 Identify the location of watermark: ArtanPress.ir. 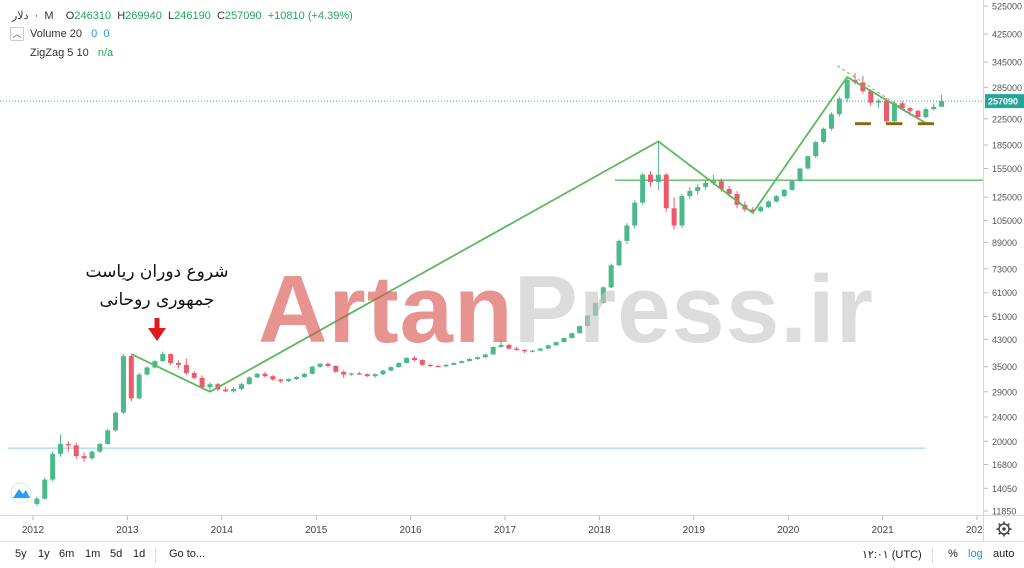
(566, 310).